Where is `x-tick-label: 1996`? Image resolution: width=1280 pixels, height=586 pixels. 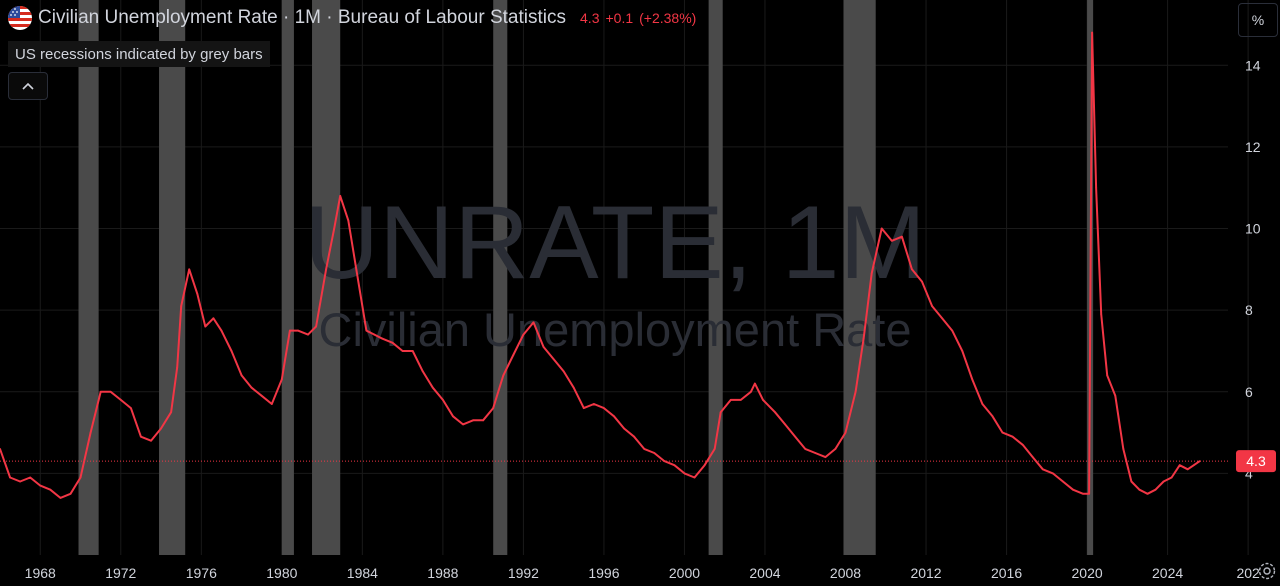 x-tick-label: 1996 is located at coordinates (603, 573).